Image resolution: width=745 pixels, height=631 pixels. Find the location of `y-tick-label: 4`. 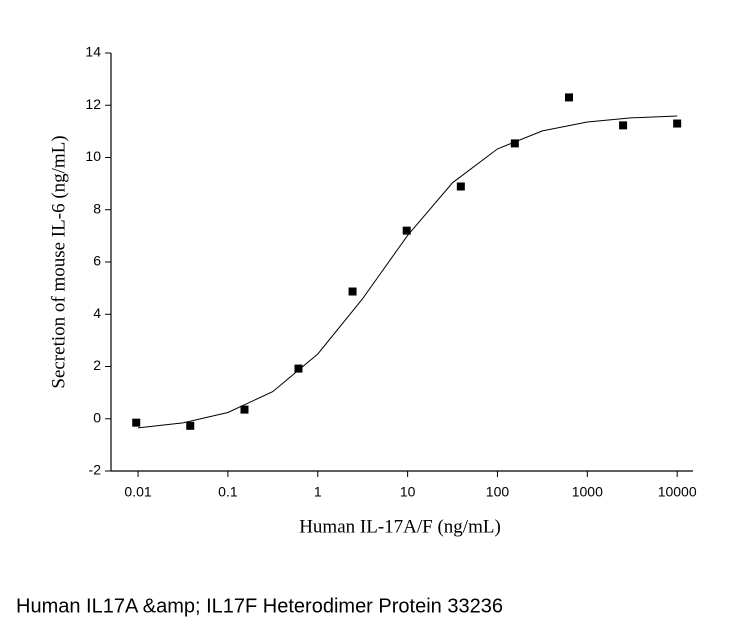

y-tick-label: 4 is located at coordinates (97, 313).